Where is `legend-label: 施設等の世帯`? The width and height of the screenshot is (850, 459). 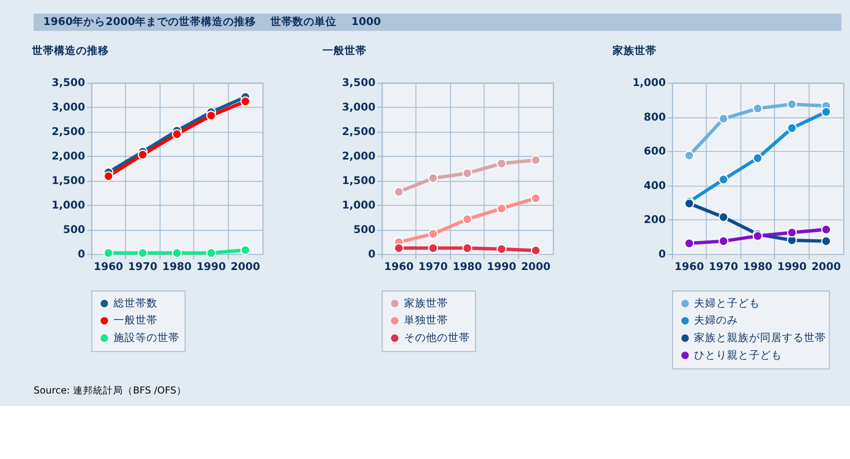
legend-label: 施設等の世帯 is located at coordinates (146, 337).